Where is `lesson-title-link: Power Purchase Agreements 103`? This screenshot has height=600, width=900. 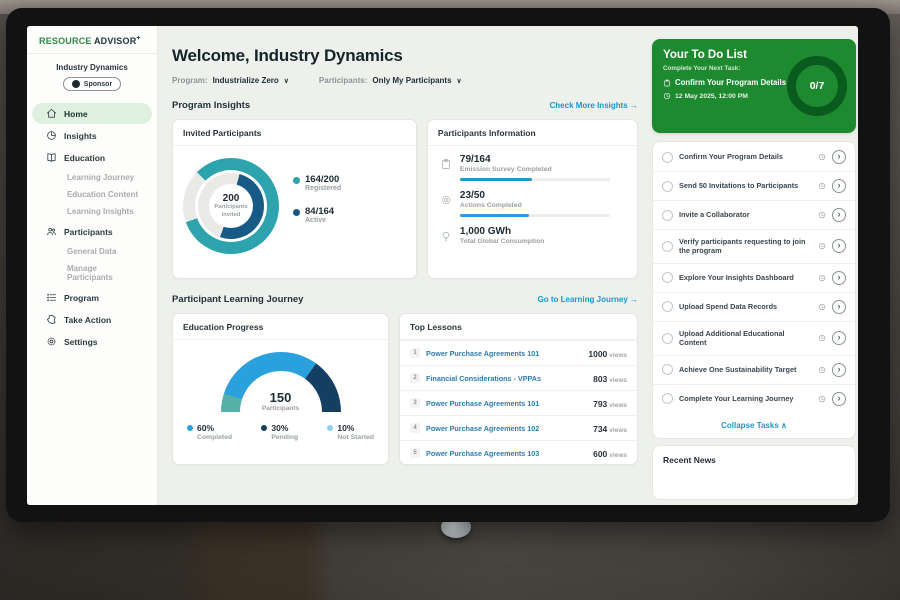 lesson-title-link: Power Purchase Agreements 103 is located at coordinates (483, 453).